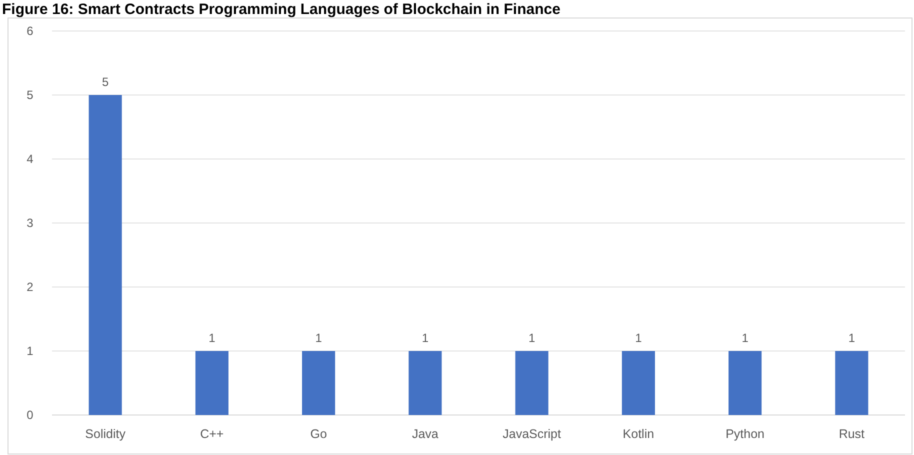 The height and width of the screenshot is (455, 914). Describe the element at coordinates (105, 82) in the screenshot. I see `data-label: 5` at that location.